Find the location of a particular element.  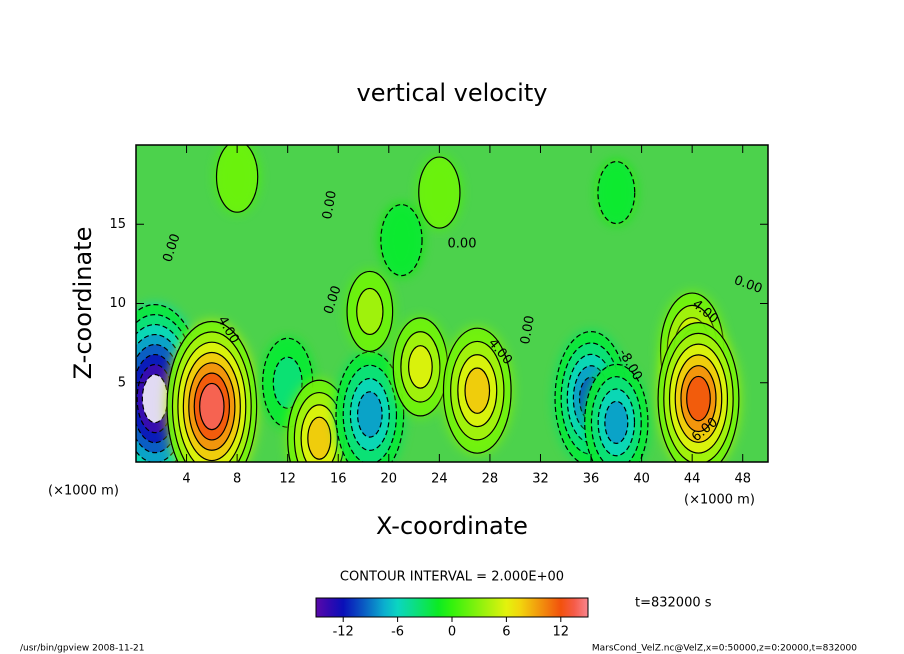

time-label: t=832000 s is located at coordinates (673, 603).